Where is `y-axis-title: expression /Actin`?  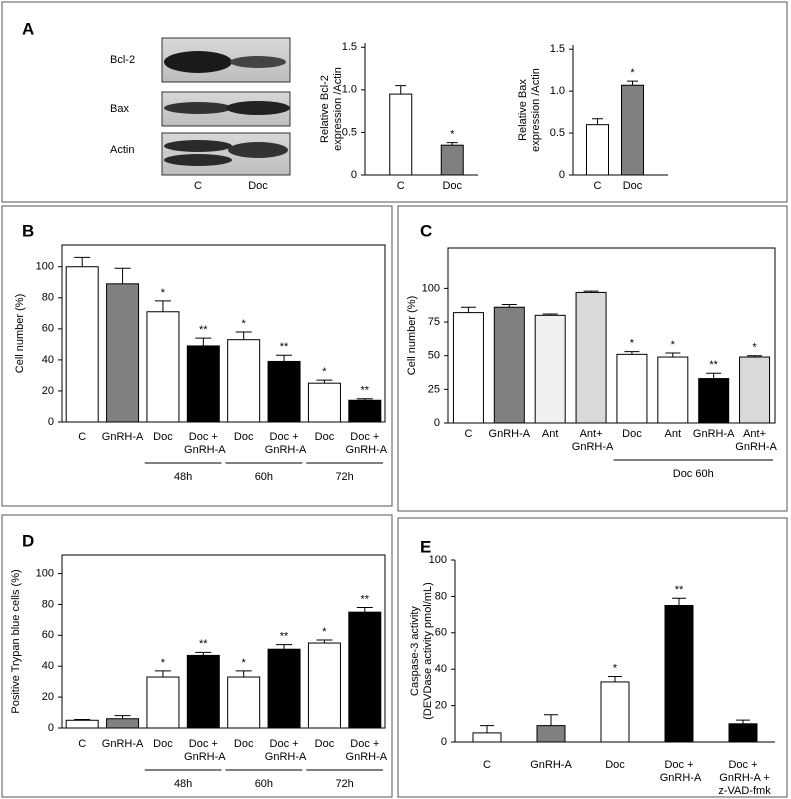 y-axis-title: expression /Actin is located at coordinates (338, 109).